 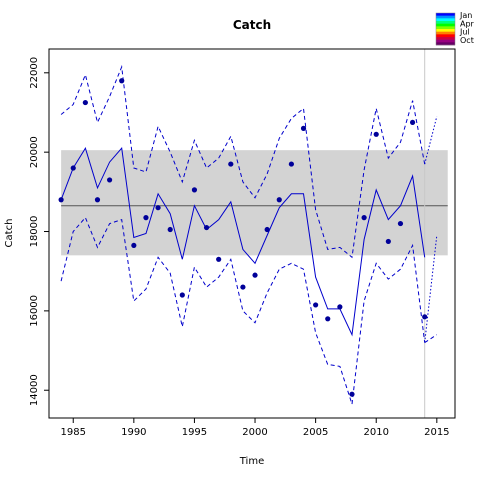 I want to click on data-point-1986, so click(x=85, y=102).